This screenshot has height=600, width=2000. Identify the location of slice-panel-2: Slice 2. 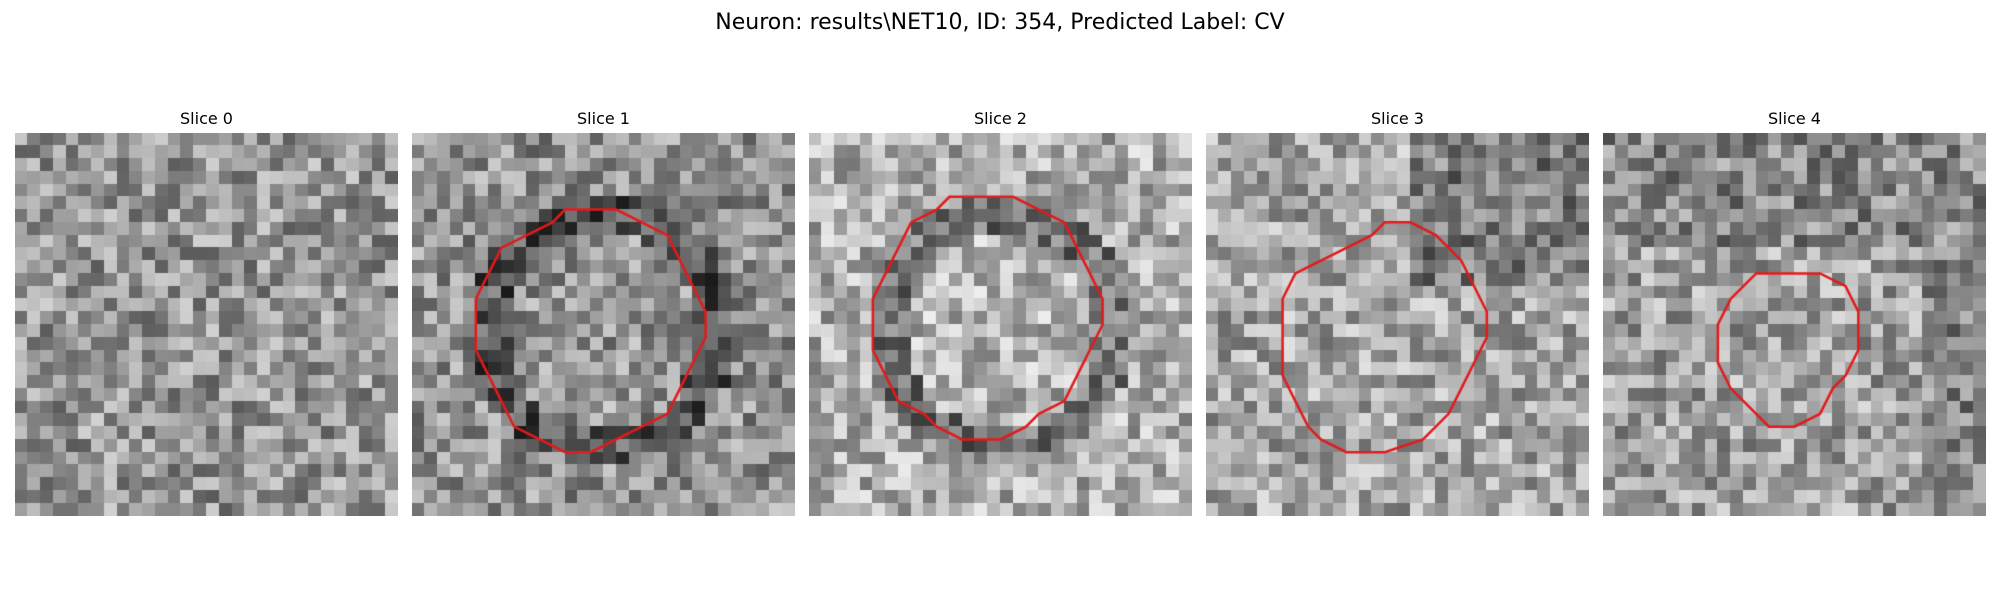
(1000, 312).